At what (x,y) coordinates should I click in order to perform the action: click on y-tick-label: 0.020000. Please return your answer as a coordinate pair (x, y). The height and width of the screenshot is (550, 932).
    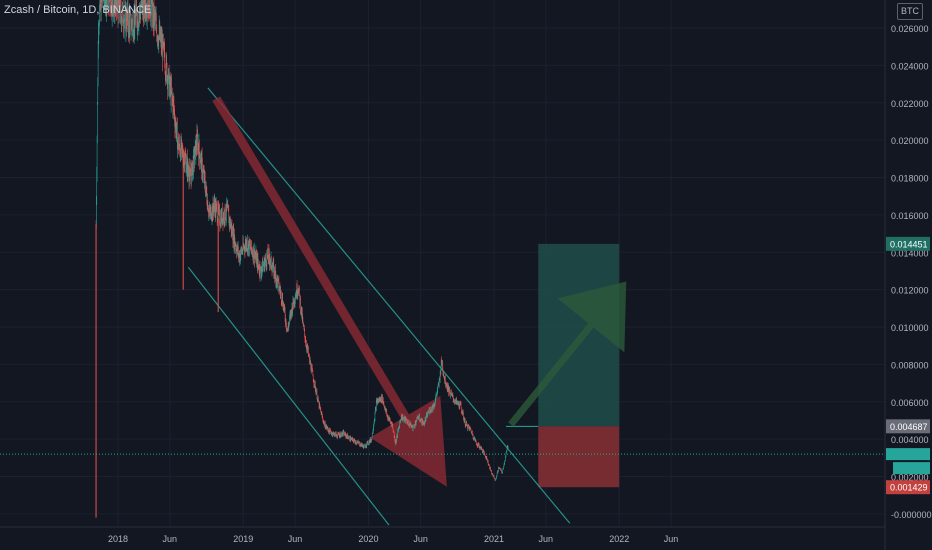
    Looking at the image, I should click on (910, 141).